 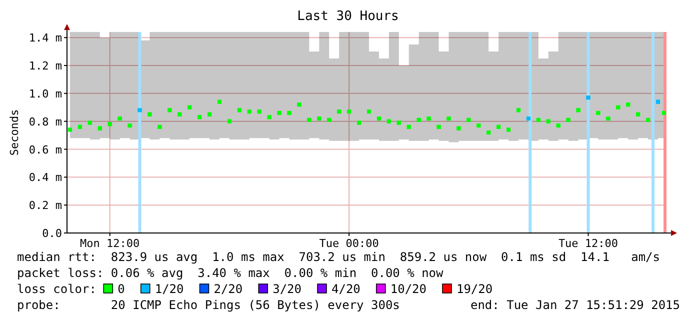 What do you see at coordinates (45, 66) in the screenshot?
I see `y-tick-label: 1.2 m` at bounding box center [45, 66].